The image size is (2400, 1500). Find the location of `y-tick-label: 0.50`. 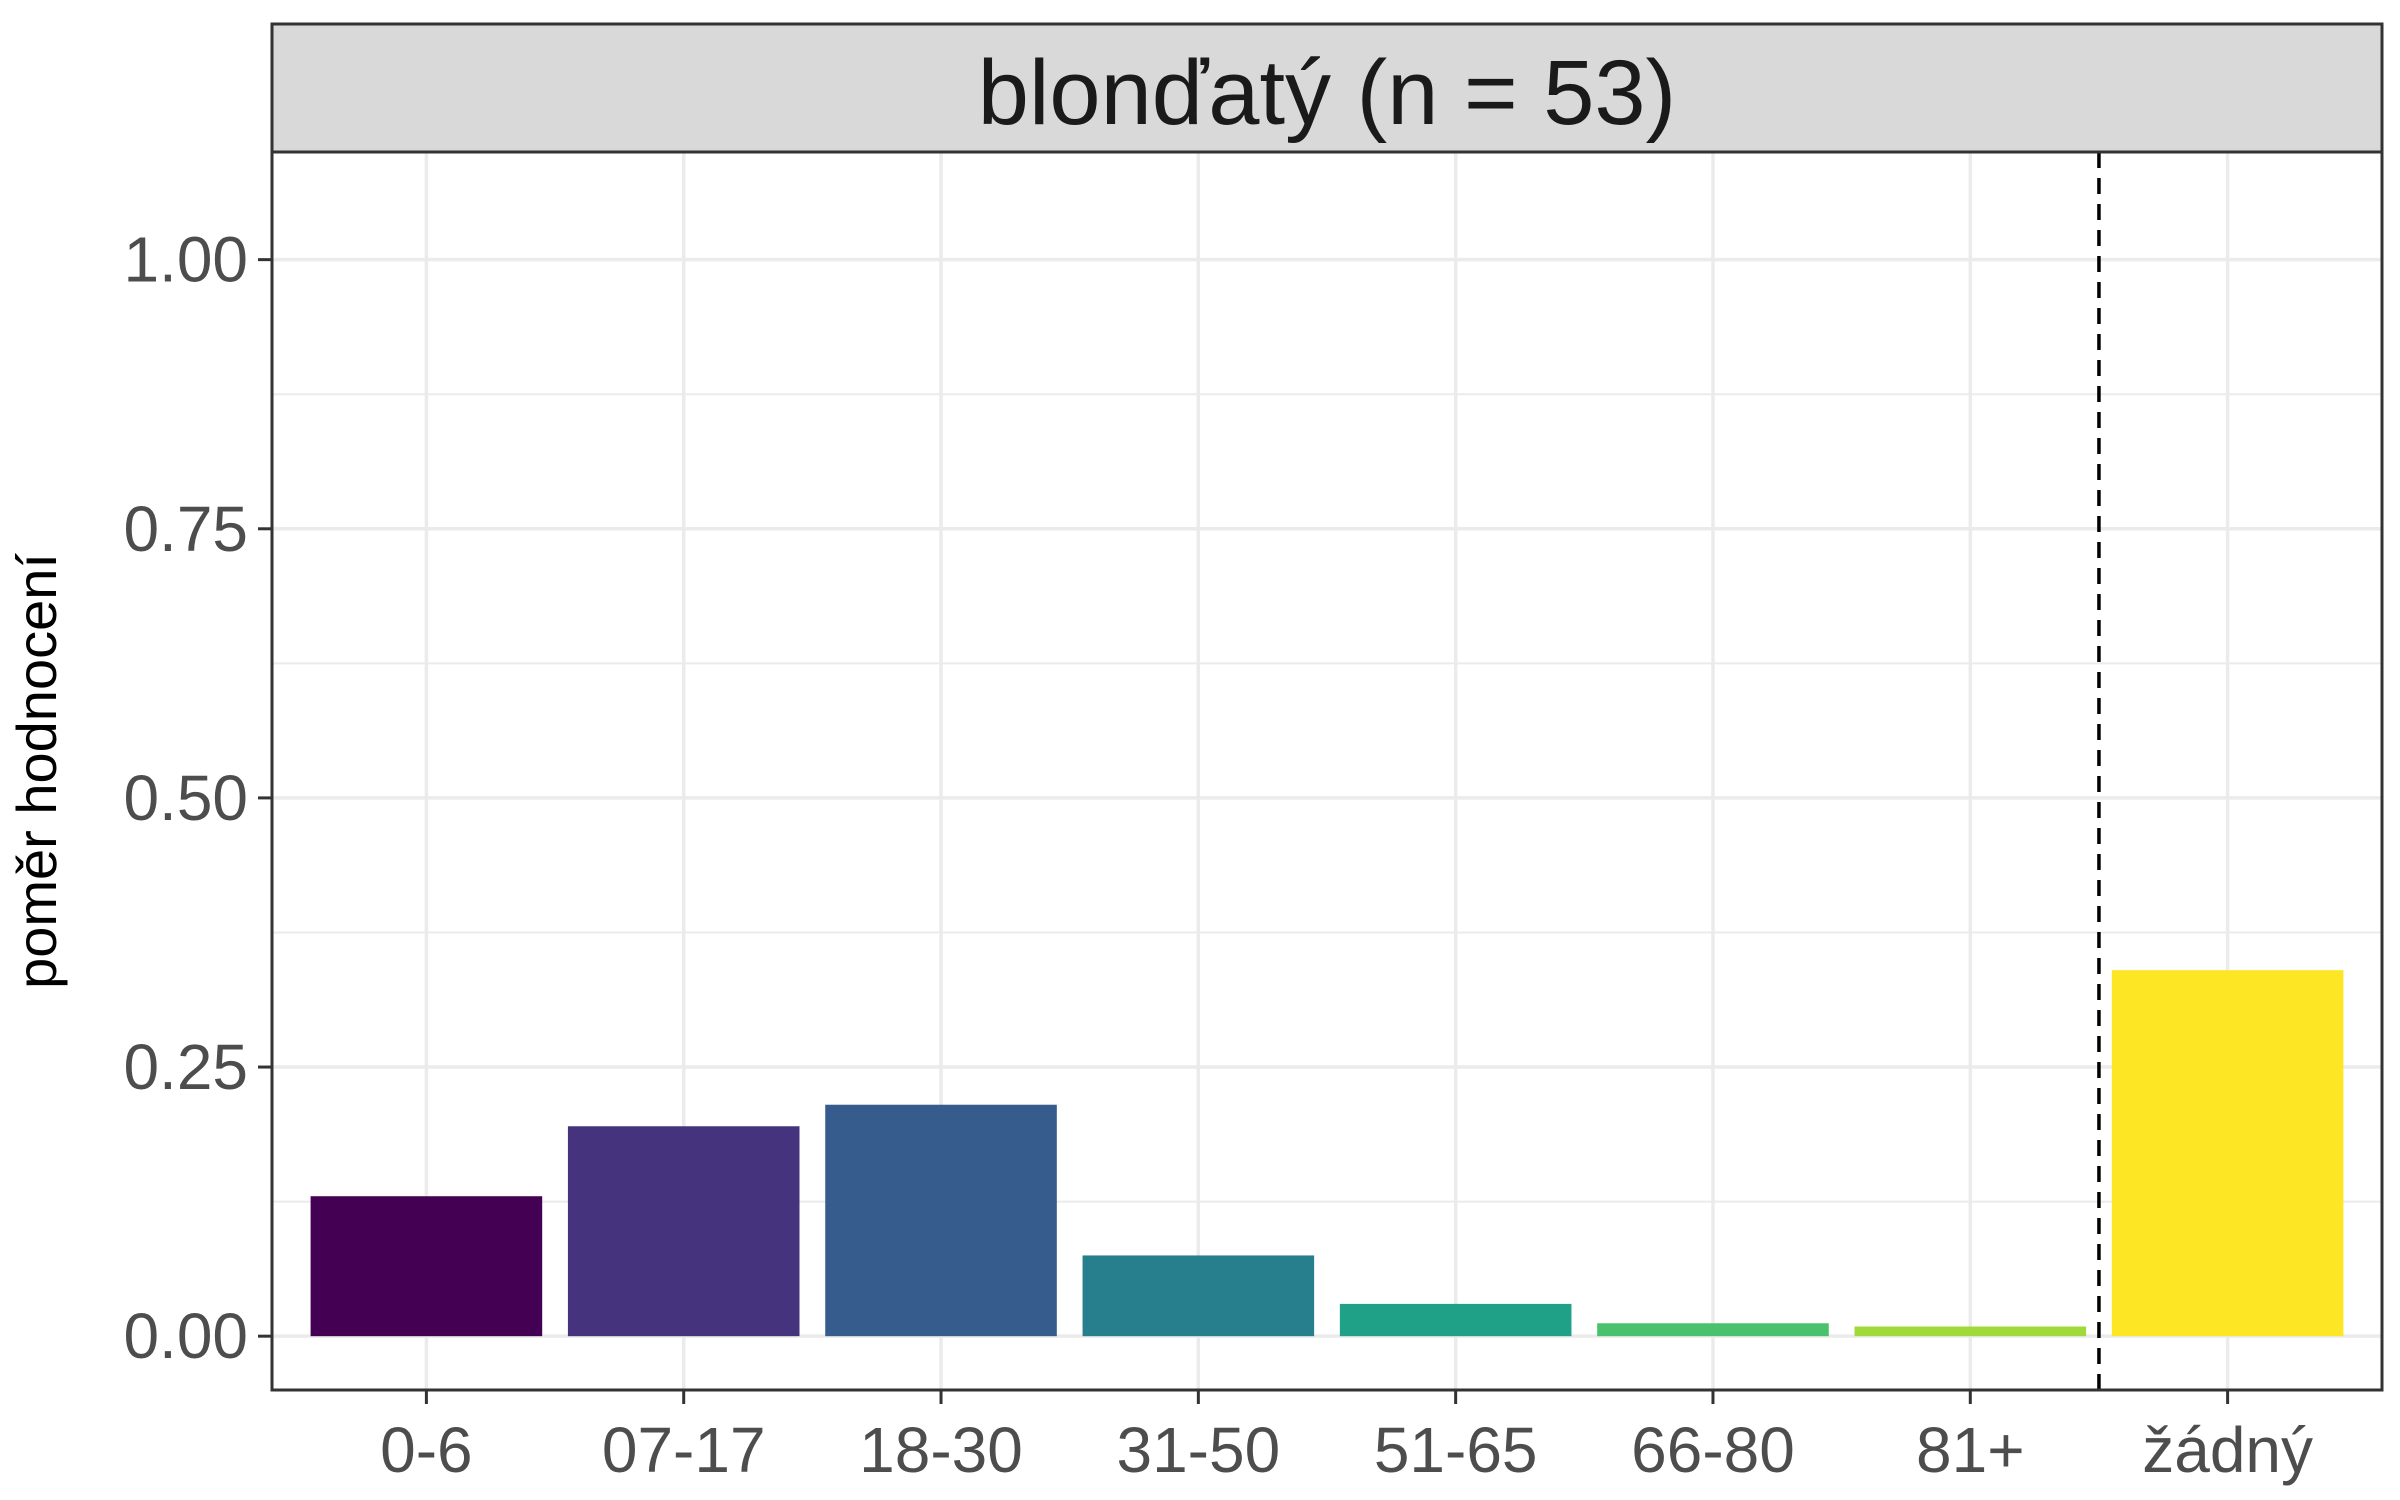

y-tick-label: 0.50 is located at coordinates (185, 798).